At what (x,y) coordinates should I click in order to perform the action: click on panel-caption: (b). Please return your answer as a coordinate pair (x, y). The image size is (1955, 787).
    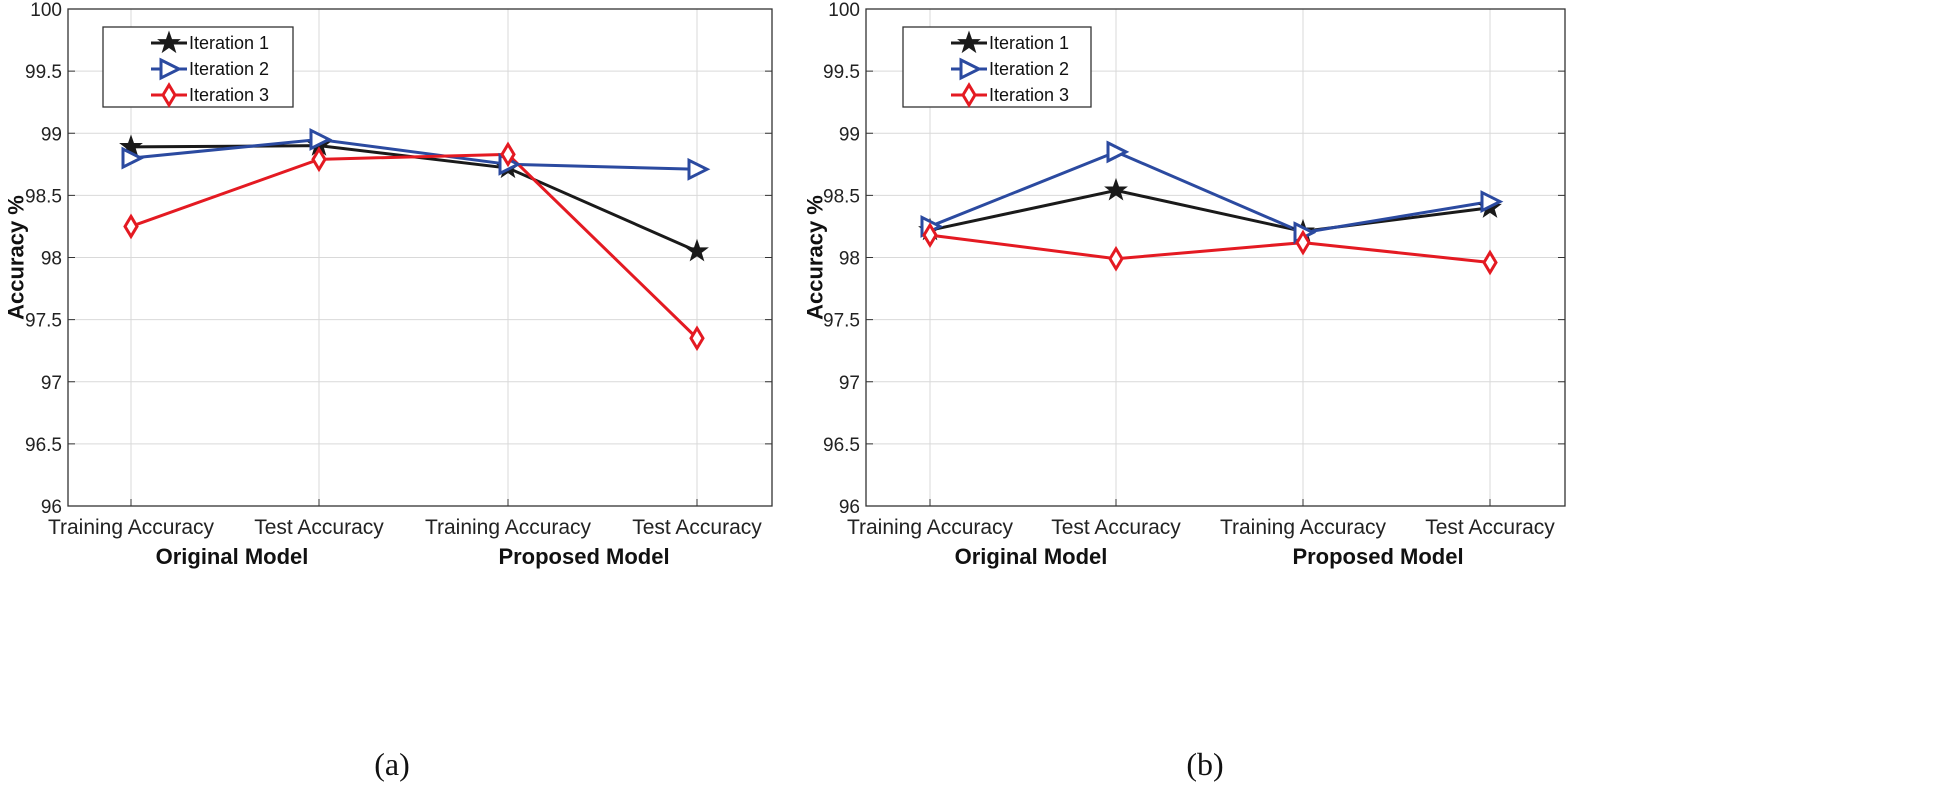
    Looking at the image, I should click on (1204, 764).